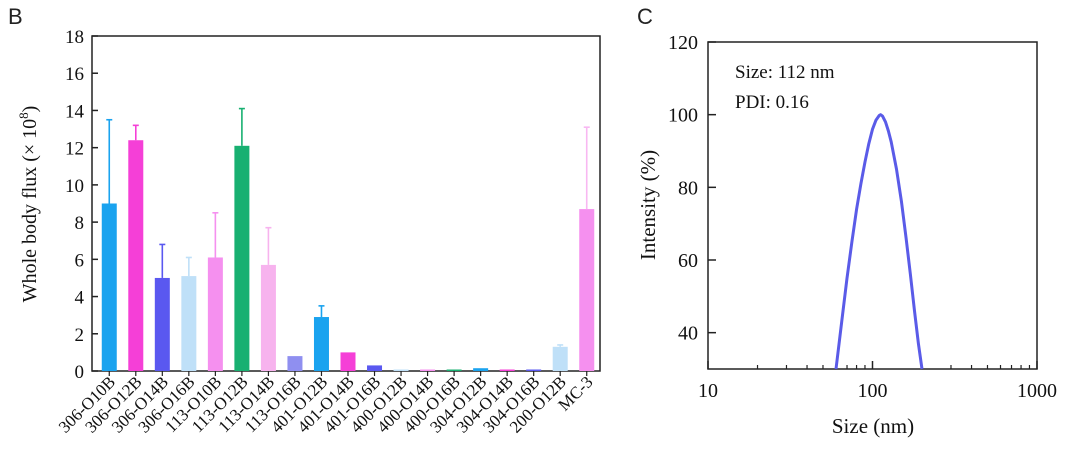 The height and width of the screenshot is (459, 1080). Describe the element at coordinates (507, 370) in the screenshot. I see `bar-304-O14B` at that location.